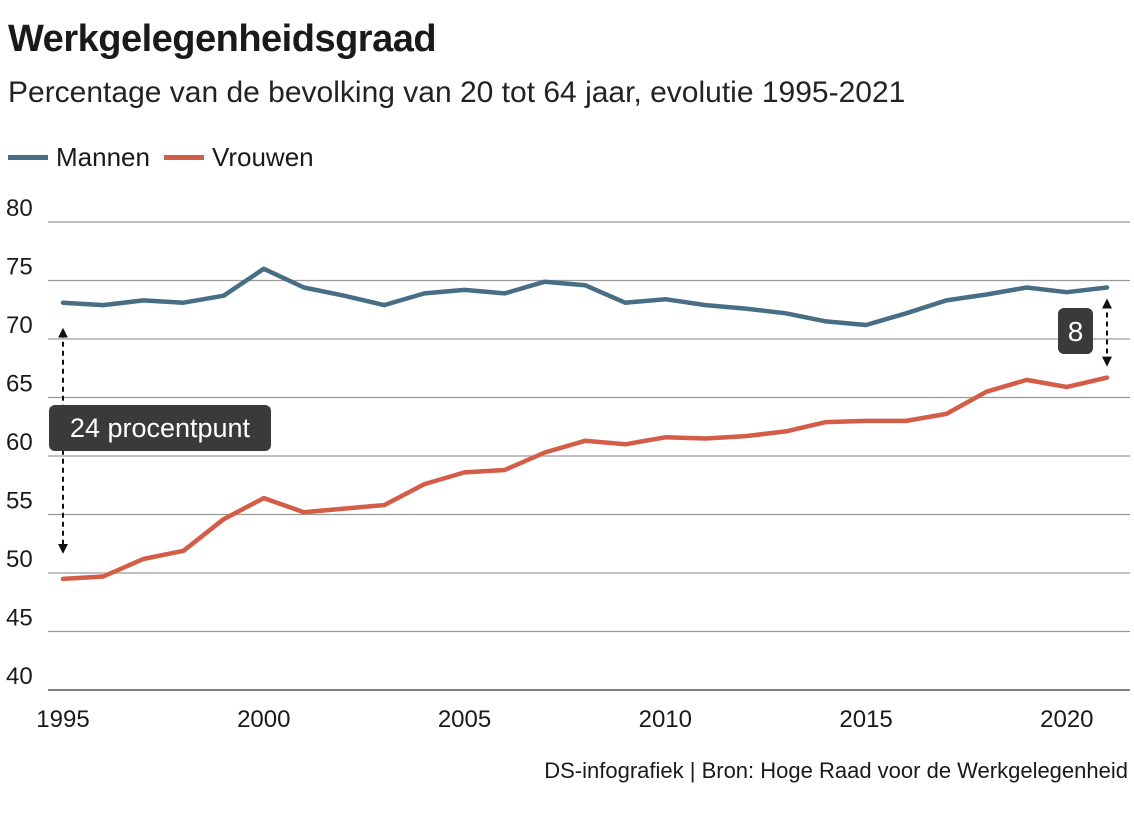 Image resolution: width=1134 pixels, height=831 pixels. Describe the element at coordinates (1066, 719) in the screenshot. I see `x-tick-label-2020: 2020` at that location.